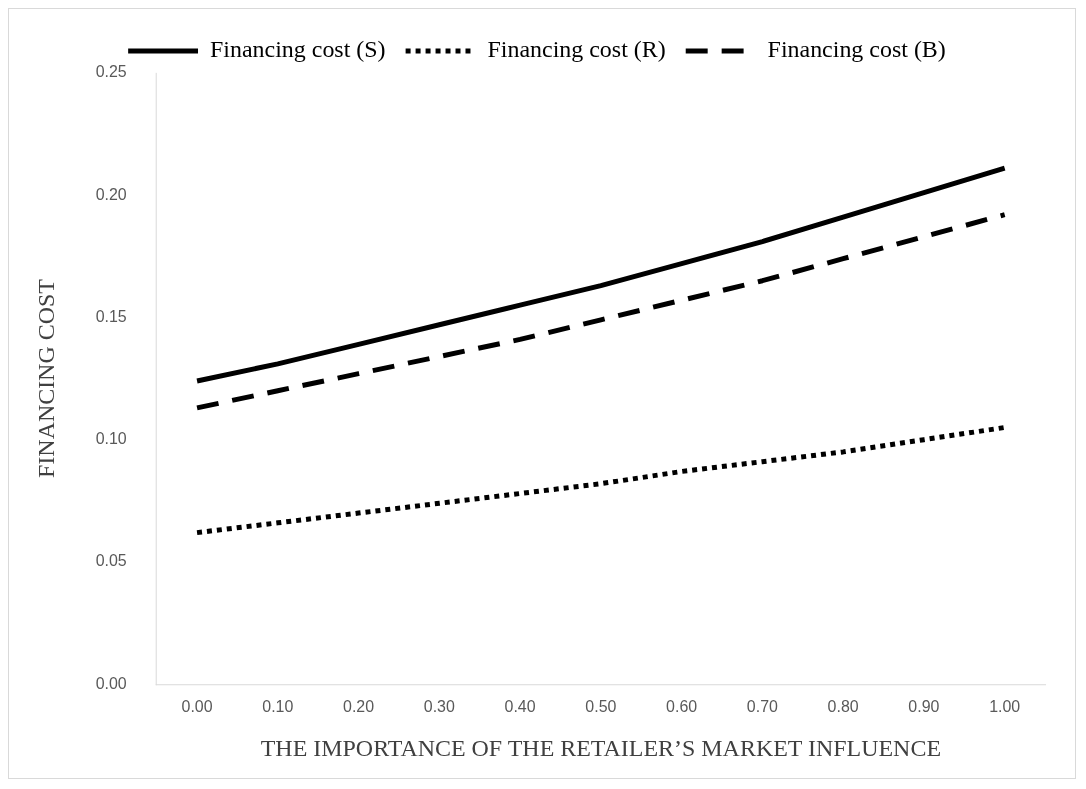  Describe the element at coordinates (856, 49) in the screenshot. I see `legend-label: Financing cost (B)` at that location.